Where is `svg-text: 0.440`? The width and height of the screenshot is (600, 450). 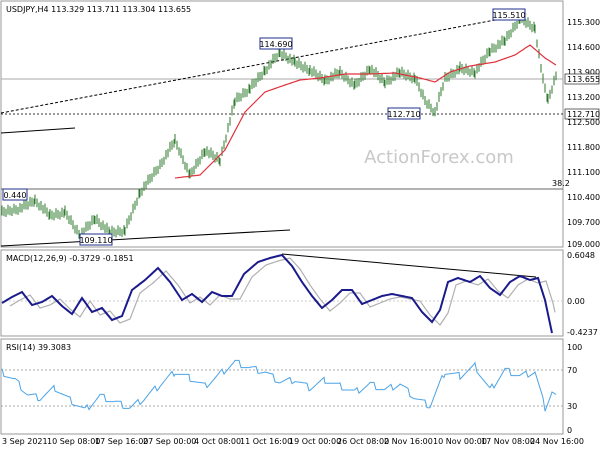 svg-text: 0.440 is located at coordinates (15, 195).